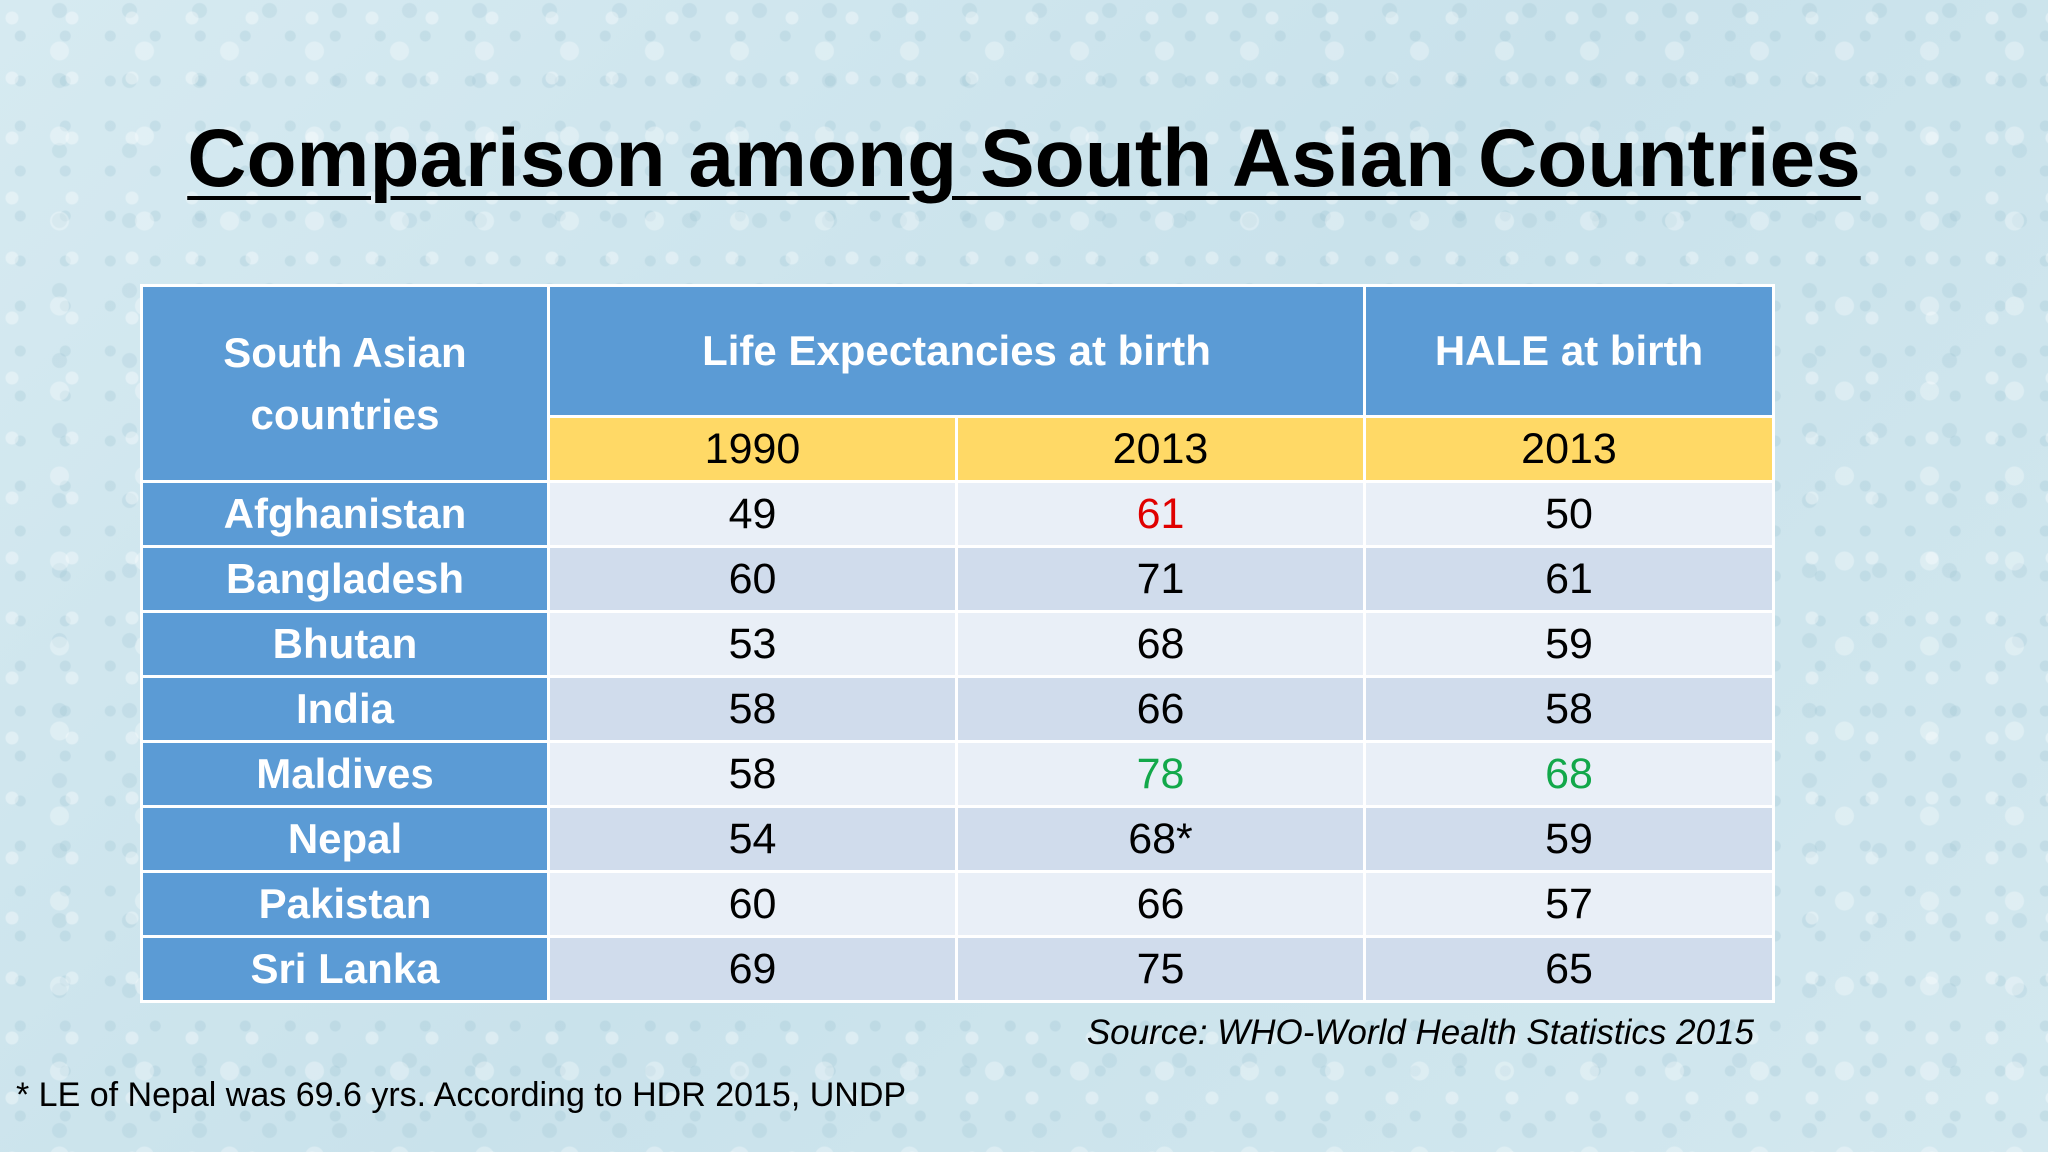 This screenshot has width=2048, height=1152. What do you see at coordinates (752, 644) in the screenshot?
I see `le-1990-value: 53` at bounding box center [752, 644].